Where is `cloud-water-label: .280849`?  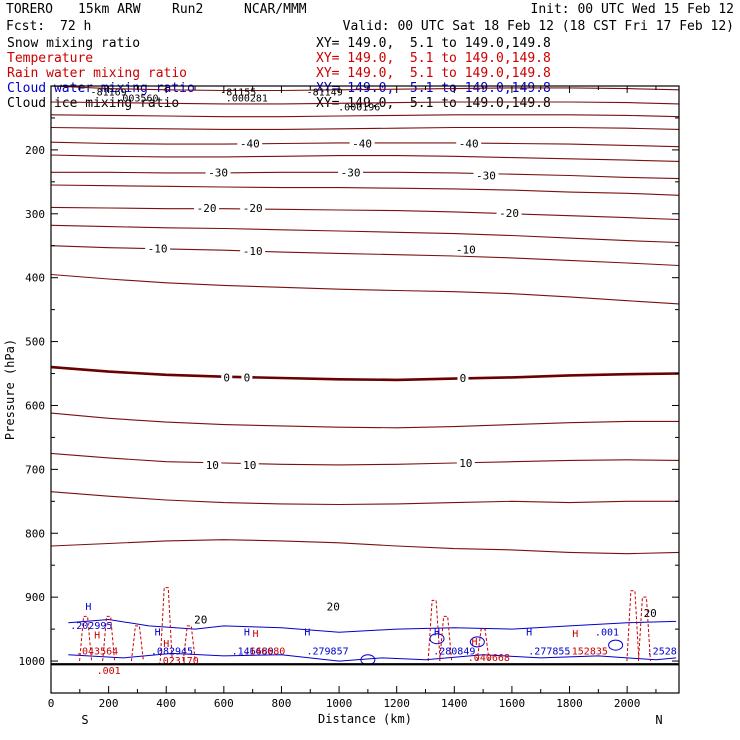 cloud-water-label: .280849 is located at coordinates (454, 652).